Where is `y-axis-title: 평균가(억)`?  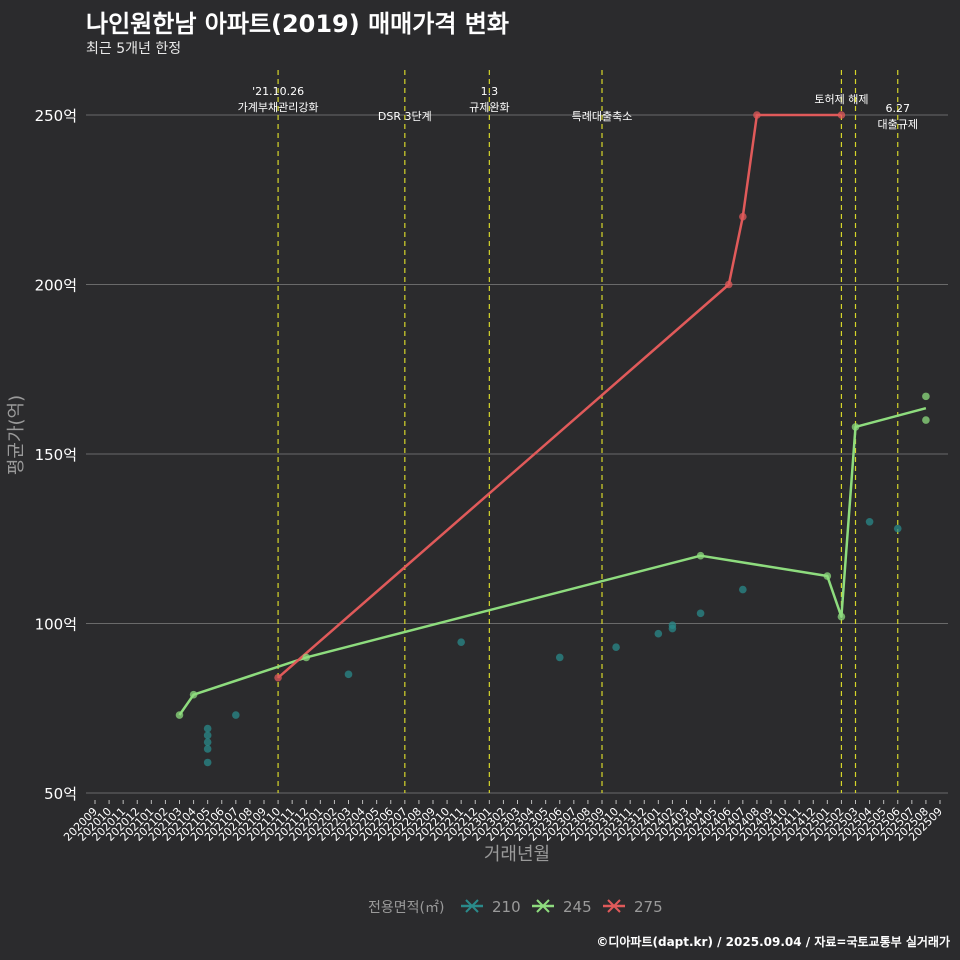
y-axis-title: 평균가(억) is located at coordinates (16, 435).